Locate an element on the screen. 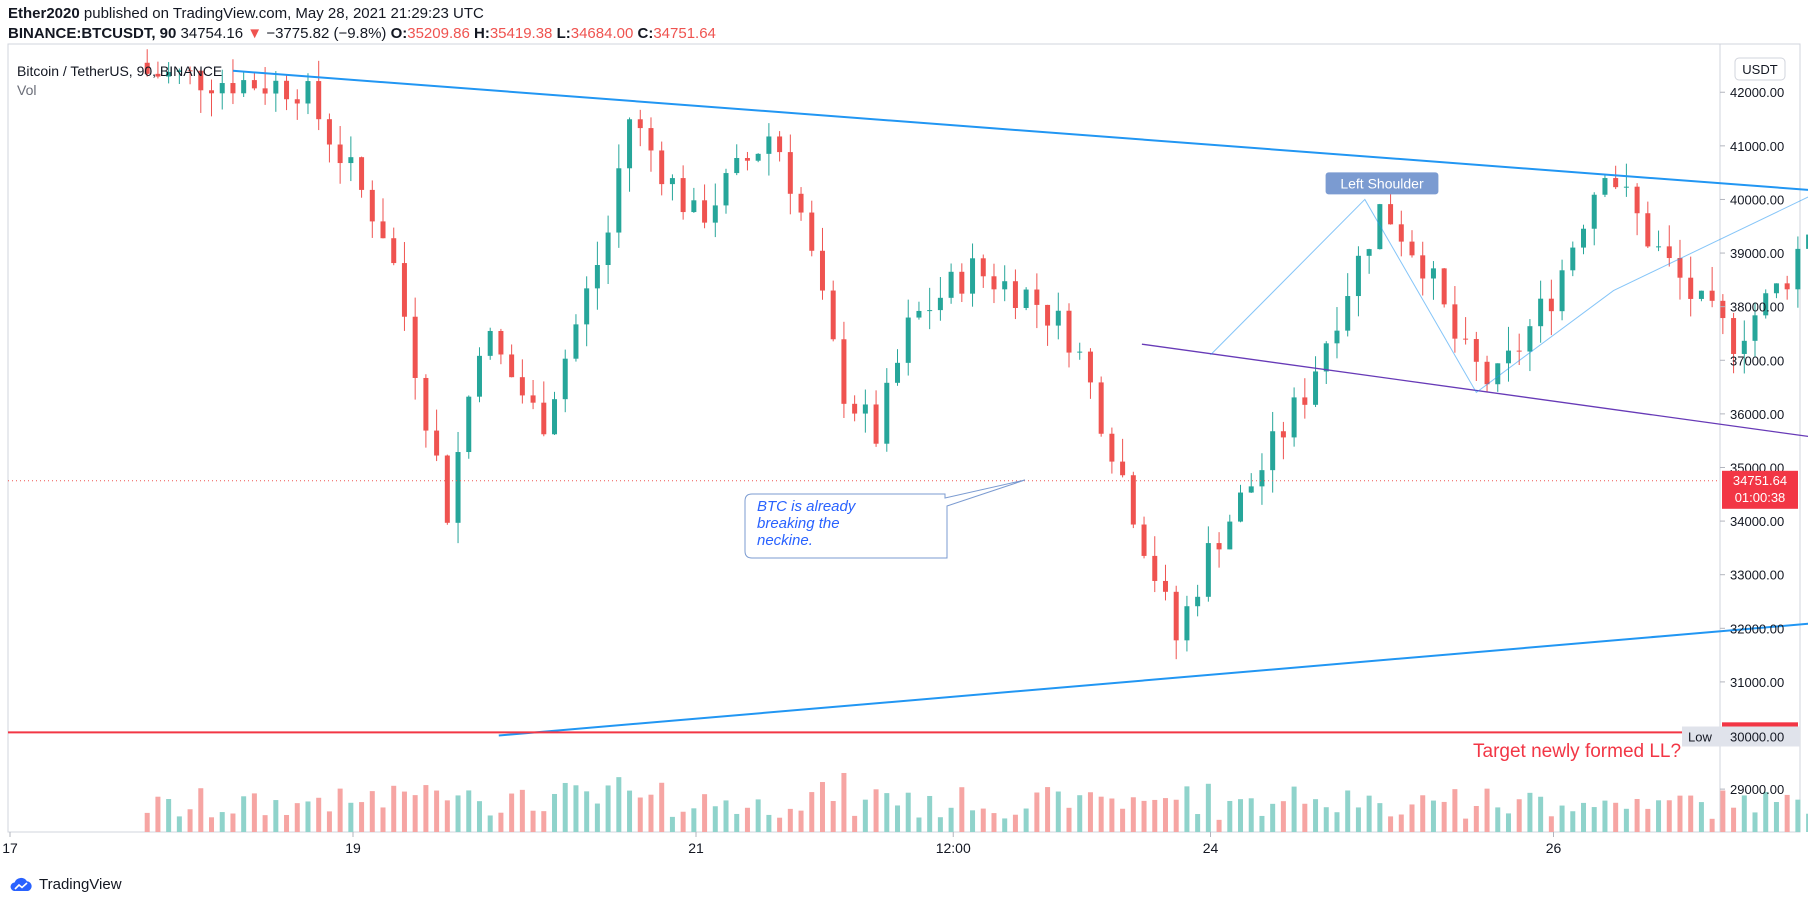 Image resolution: width=1808 pixels, height=907 pixels. currency-badge: USDT is located at coordinates (1760, 69).